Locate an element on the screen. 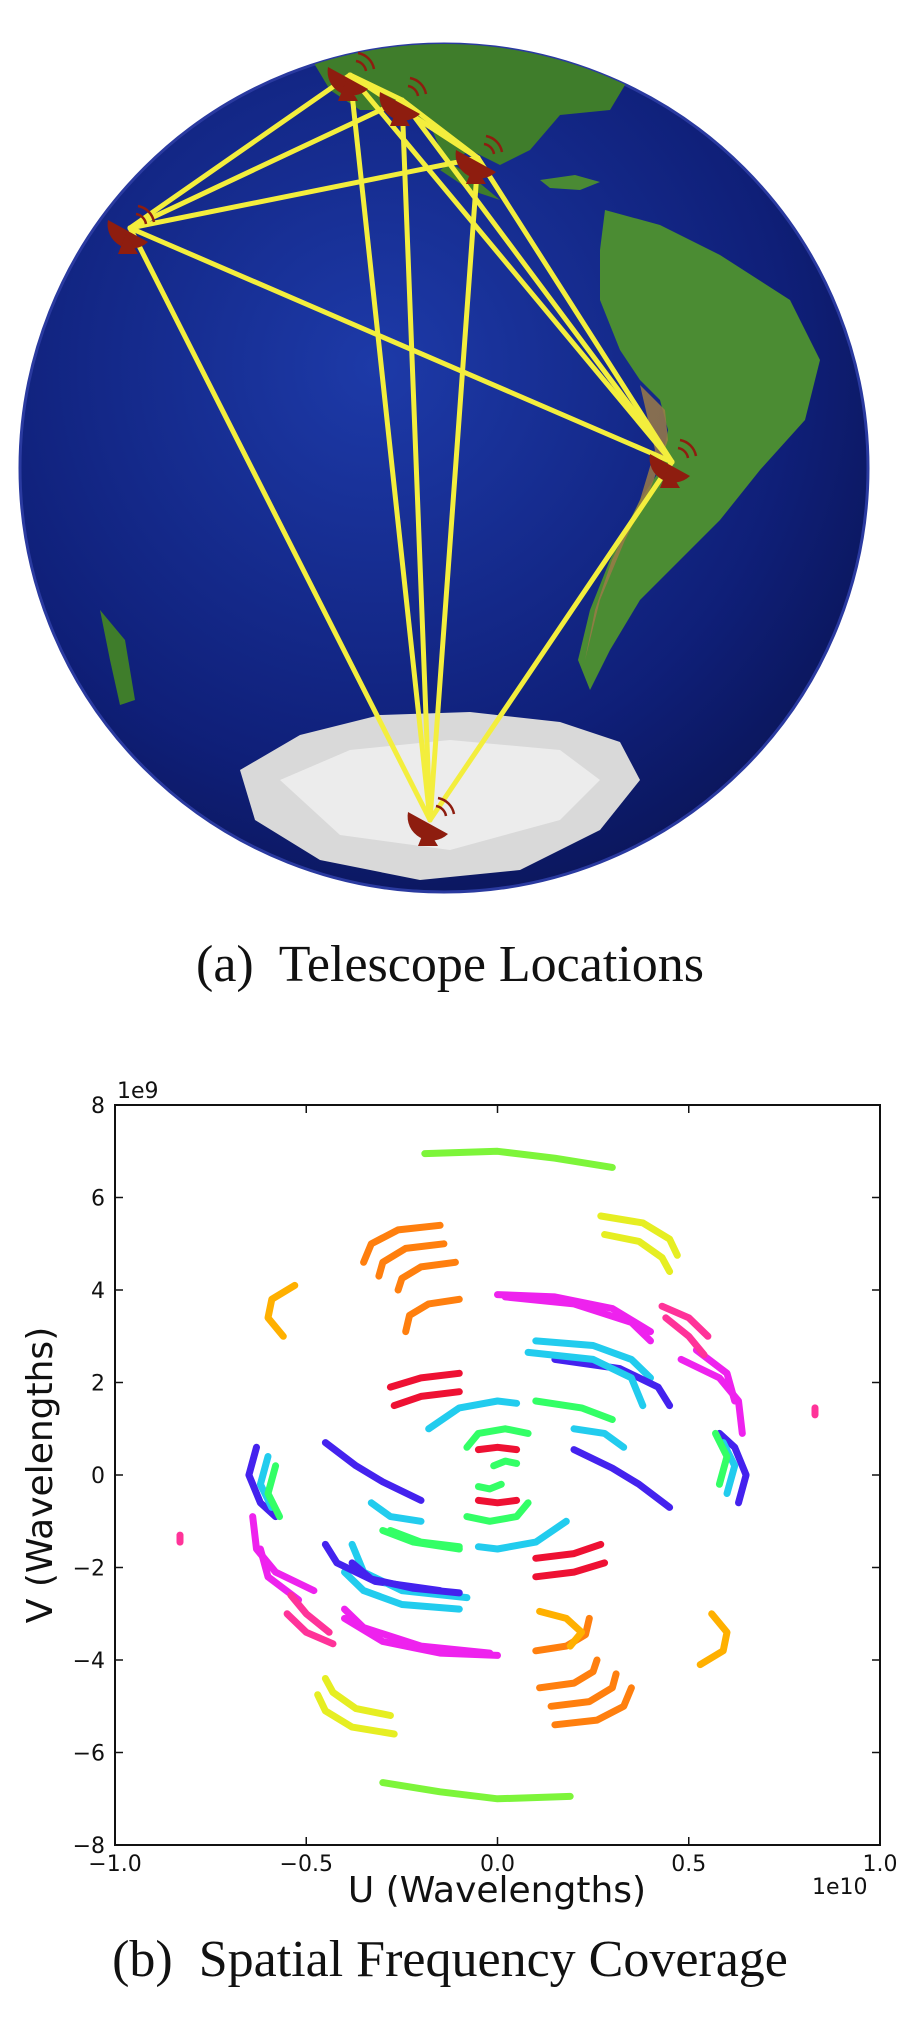 This screenshot has height=2020, width=900. x-tick-label: 0.5 is located at coordinates (688, 1864).